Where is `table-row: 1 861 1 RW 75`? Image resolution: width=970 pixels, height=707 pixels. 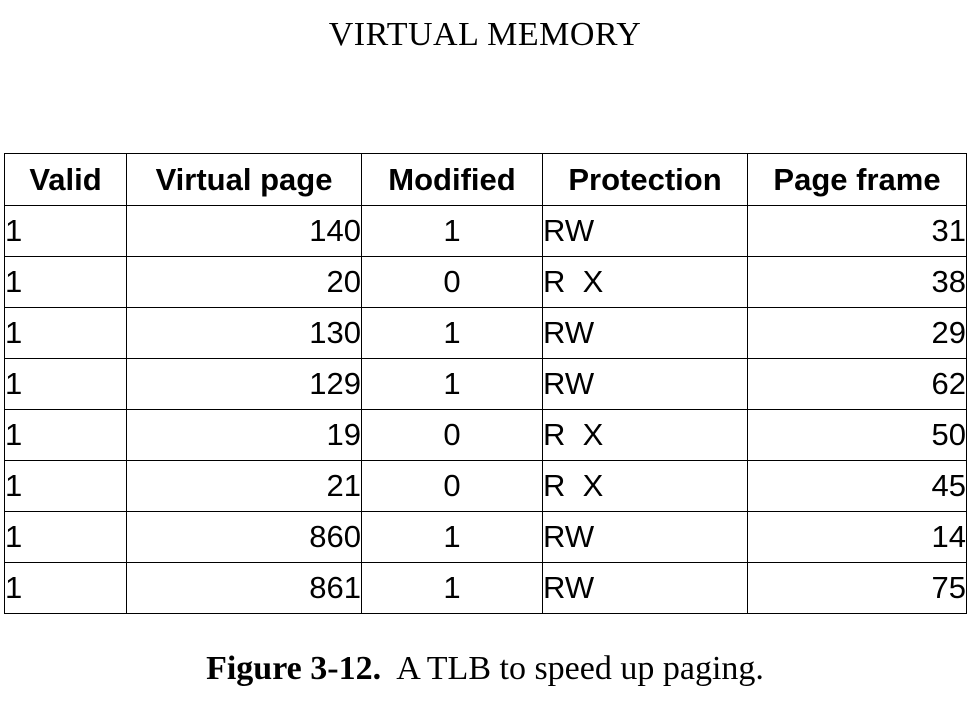
table-row: 1 861 1 RW 75 is located at coordinates (485, 588).